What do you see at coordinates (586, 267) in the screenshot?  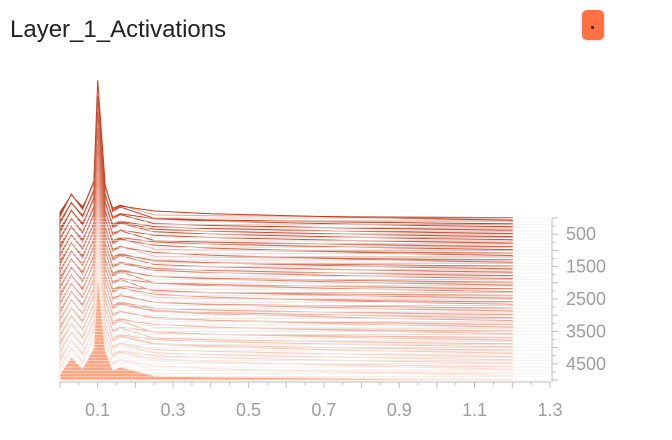 I see `y-tick-label: 1500` at bounding box center [586, 267].